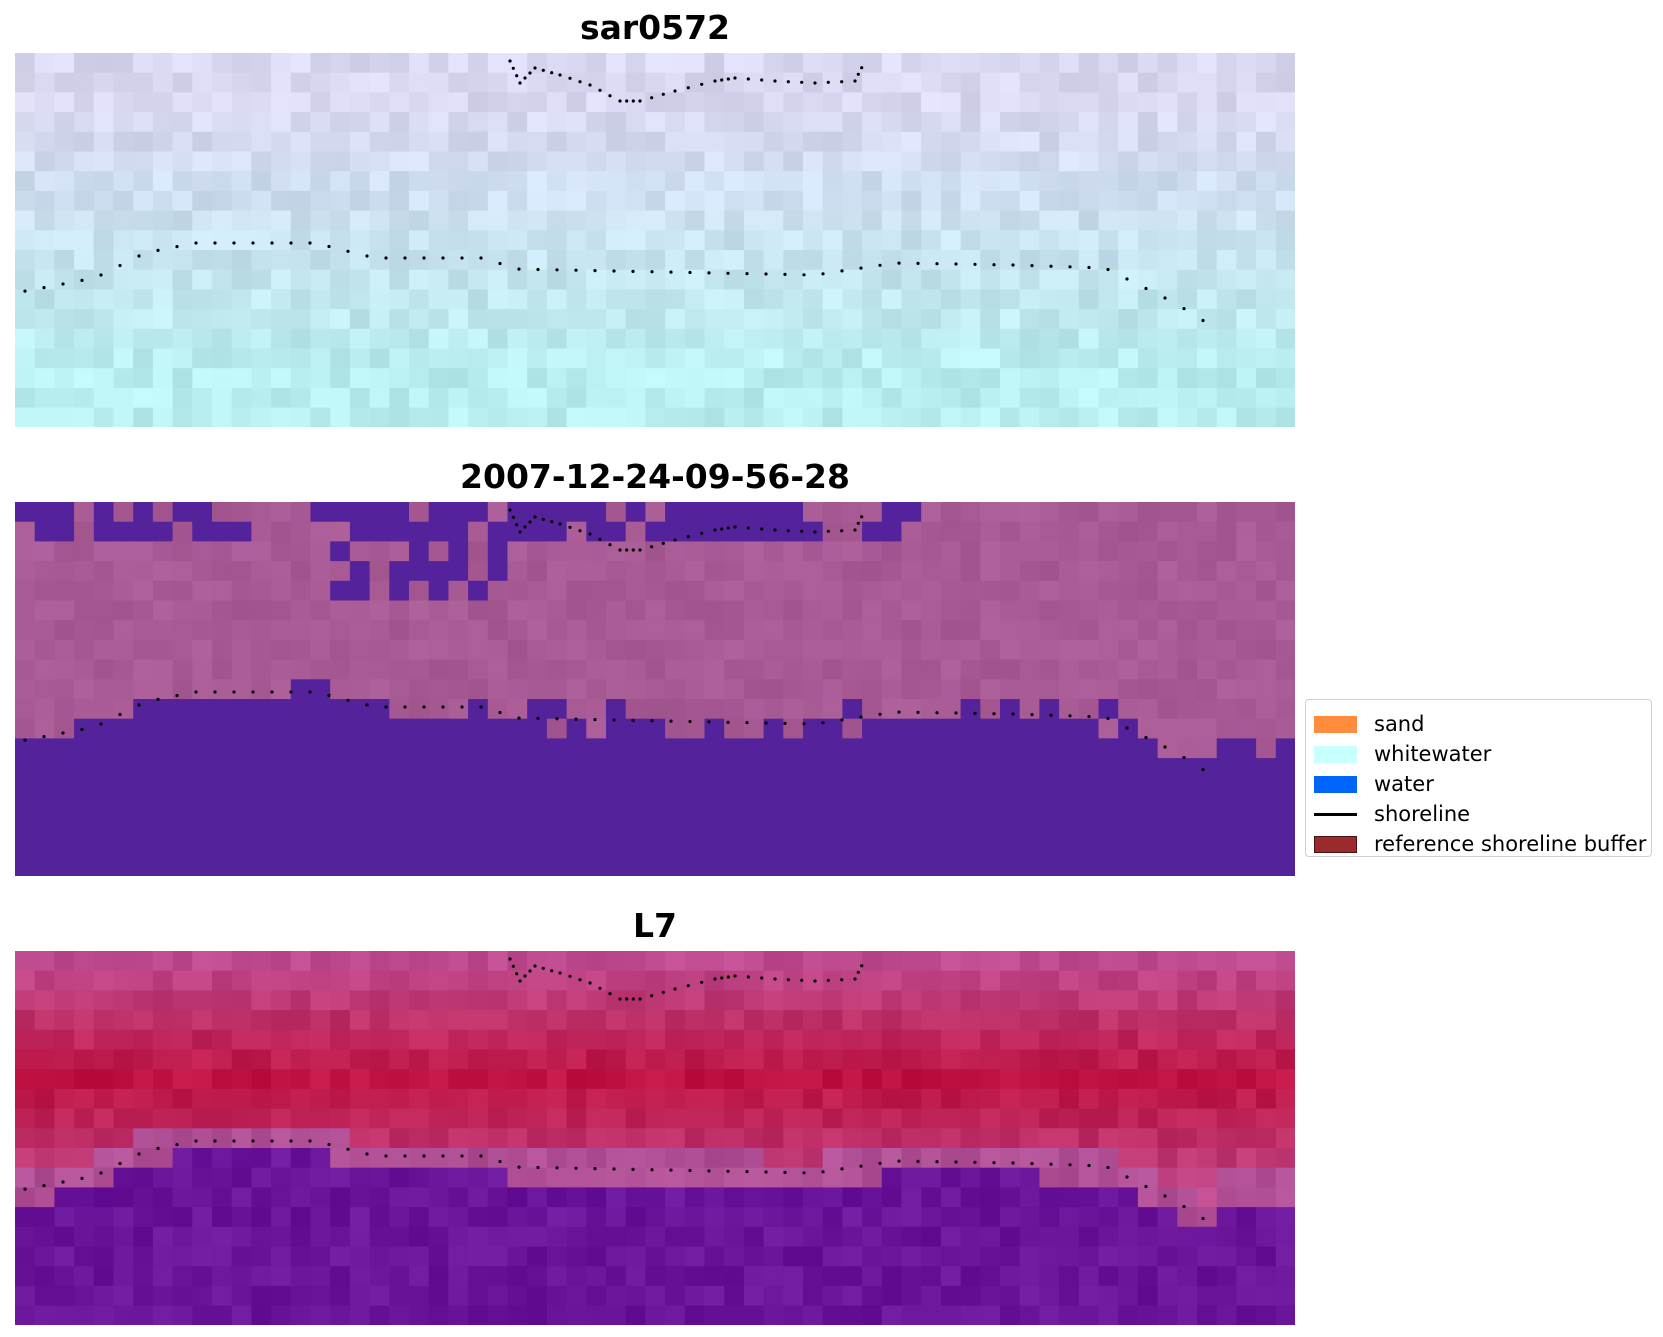  I want to click on legend-item-shoreline: shoreline, so click(1392, 814).